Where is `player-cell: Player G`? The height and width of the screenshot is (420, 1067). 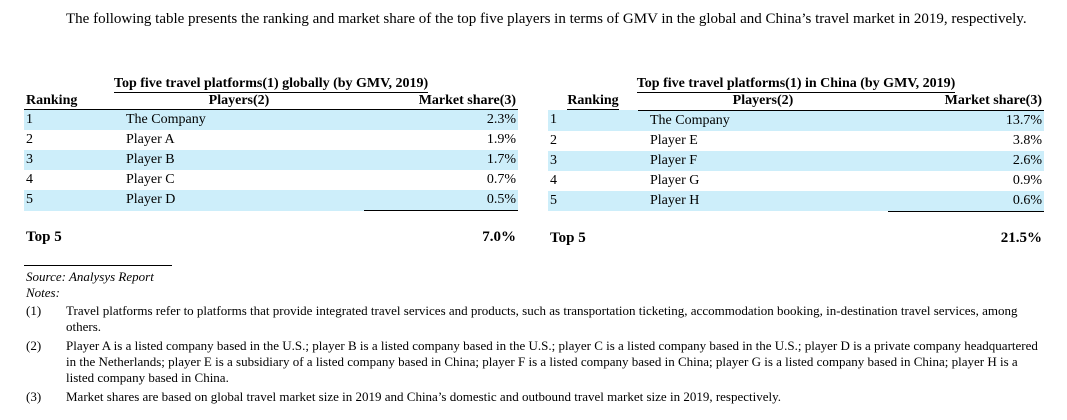 player-cell: Player G is located at coordinates (675, 180).